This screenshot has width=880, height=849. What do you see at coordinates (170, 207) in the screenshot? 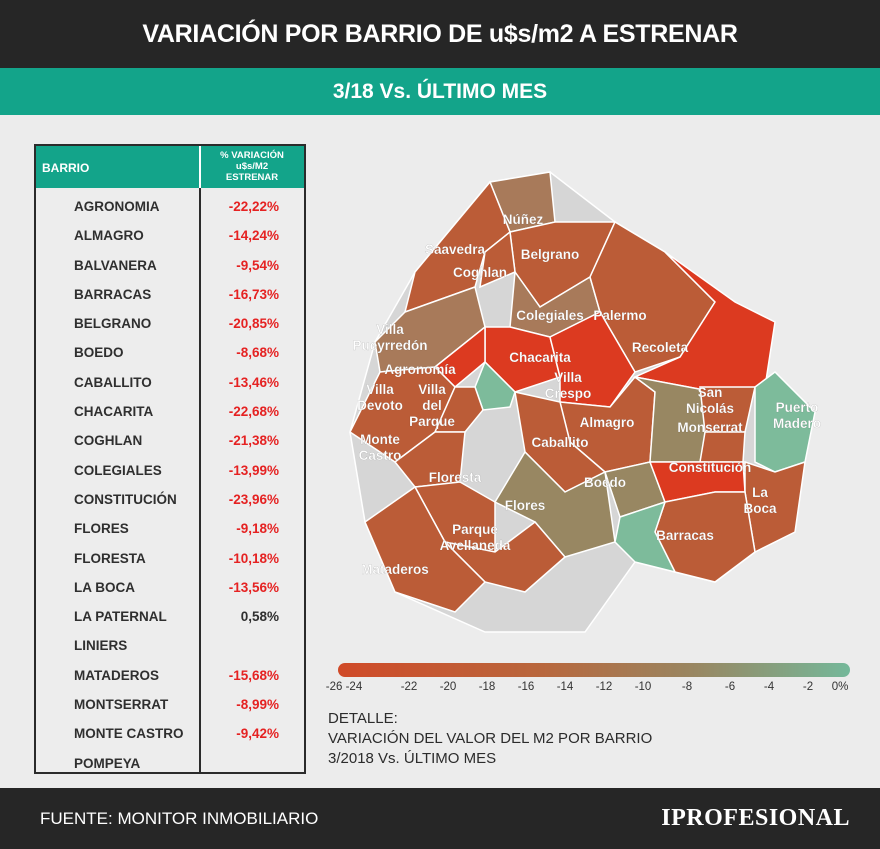
I see `table-row: AGRONOMIA -22,22%` at bounding box center [170, 207].